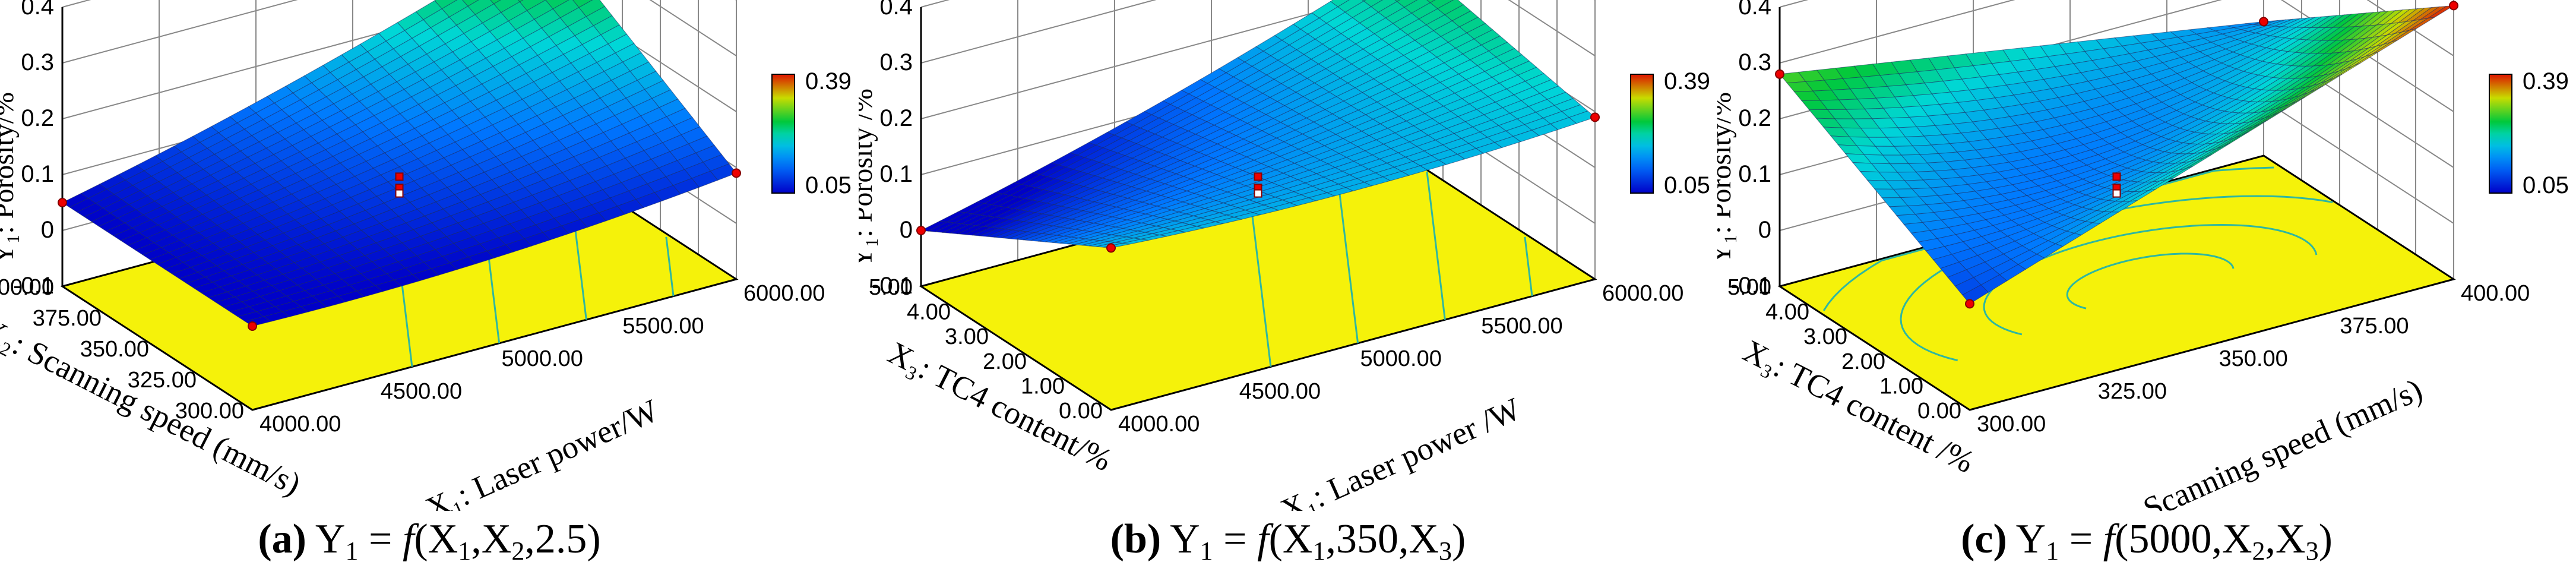 The height and width of the screenshot is (581, 2576). I want to click on x-ticks-c: 300.00 325.00 350.00 375.00 400.00, so click(2253, 359).